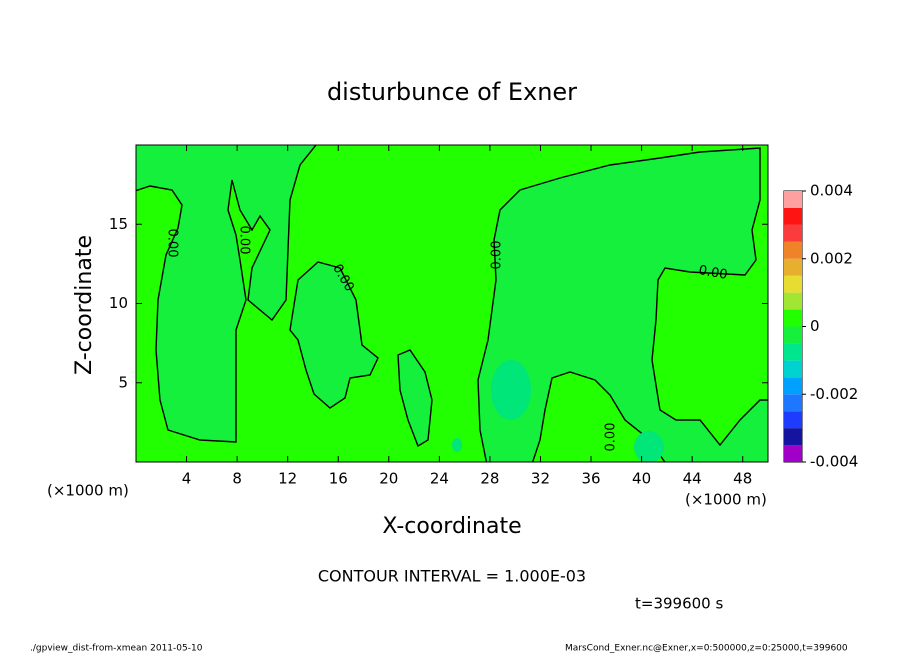 Image resolution: width=904 pixels, height=654 pixels. What do you see at coordinates (831, 258) in the screenshot?
I see `colorbar-tick-label: 0.002` at bounding box center [831, 258].